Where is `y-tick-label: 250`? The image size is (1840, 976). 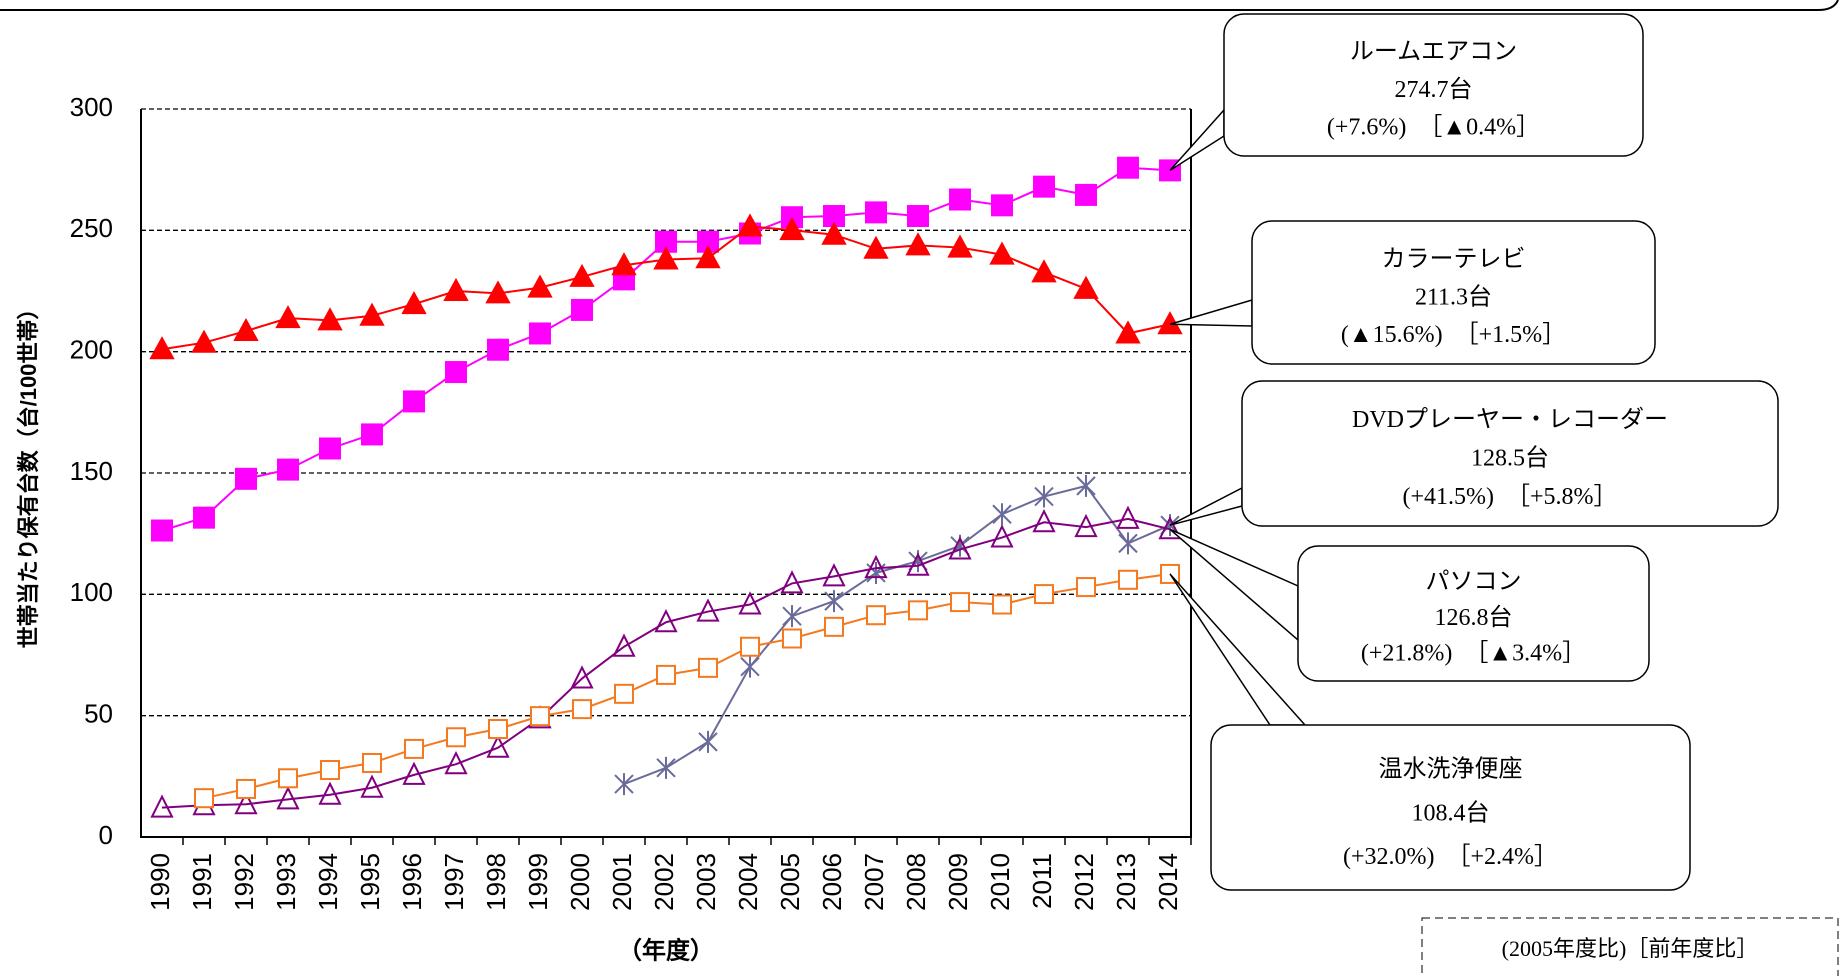
y-tick-label: 250 is located at coordinates (91, 228).